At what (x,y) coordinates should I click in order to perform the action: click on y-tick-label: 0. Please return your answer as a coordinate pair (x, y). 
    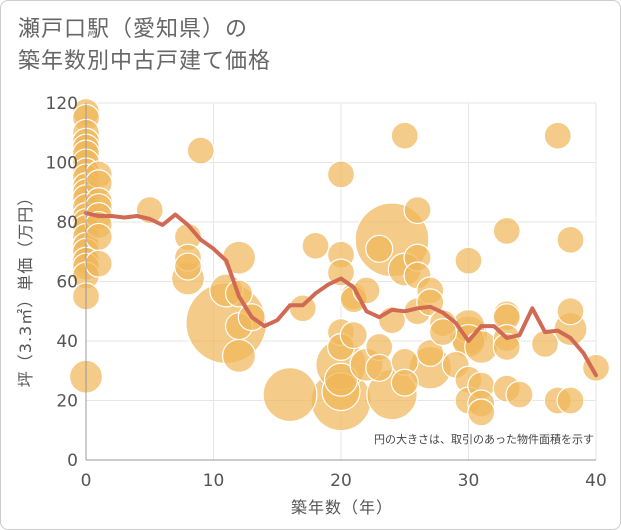
    Looking at the image, I should click on (72, 461).